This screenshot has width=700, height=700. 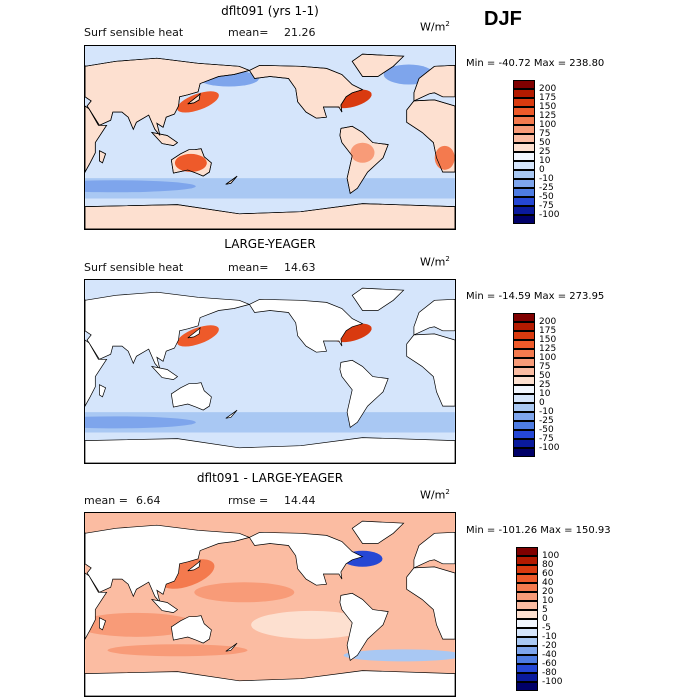 I want to click on panel2-title: LARGE-YEAGER, so click(x=270, y=244).